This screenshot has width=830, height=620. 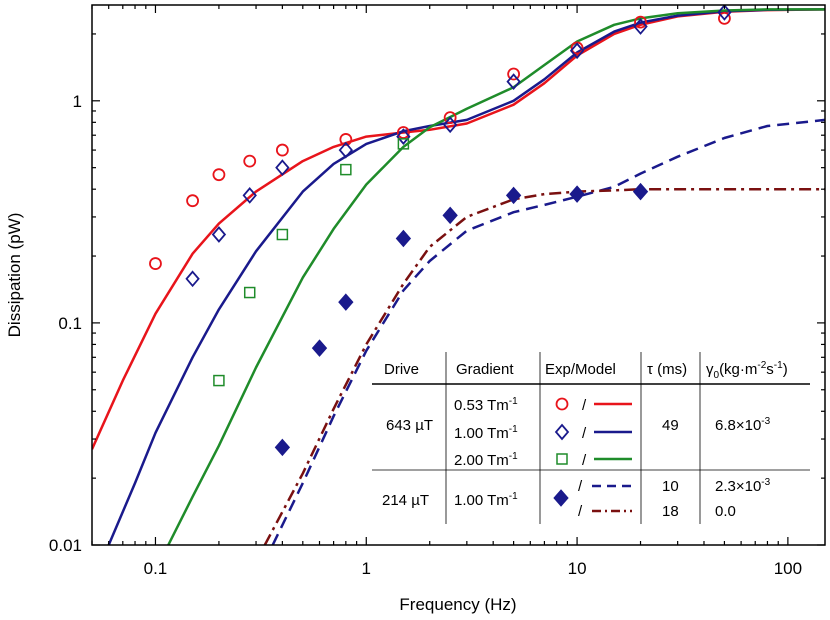 I want to click on gradient-200-value: 2.00 Tm, so click(x=481, y=460).